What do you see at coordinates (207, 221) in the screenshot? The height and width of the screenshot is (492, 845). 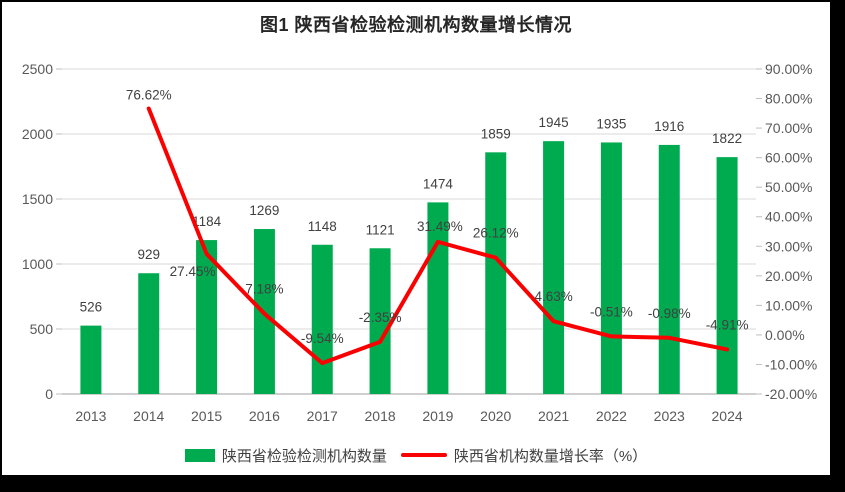 I see `bar-label-2015: 1184` at bounding box center [207, 221].